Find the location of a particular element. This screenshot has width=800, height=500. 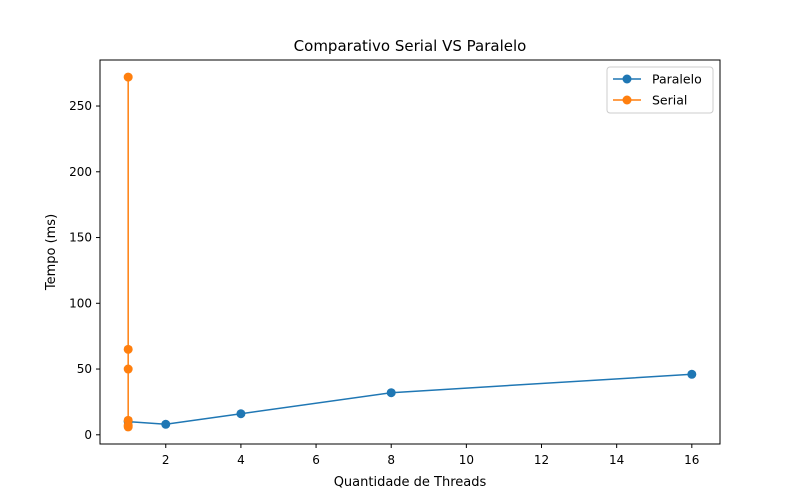

x-tick-label: 2 is located at coordinates (166, 460).